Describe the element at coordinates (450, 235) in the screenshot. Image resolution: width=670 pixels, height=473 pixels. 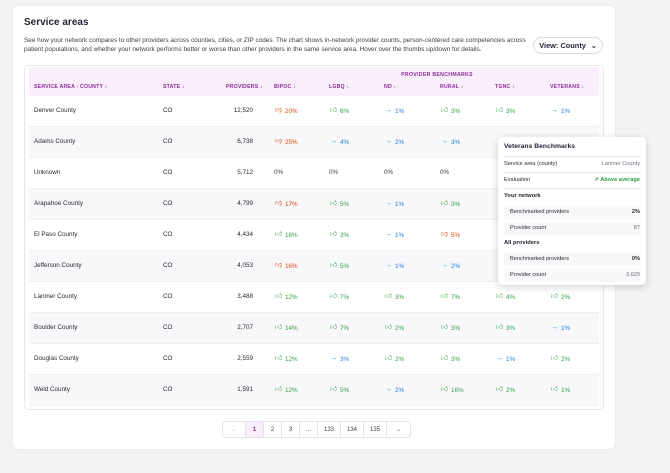
I see `benchmark-cell-rural: 👎︎ 5%` at that location.